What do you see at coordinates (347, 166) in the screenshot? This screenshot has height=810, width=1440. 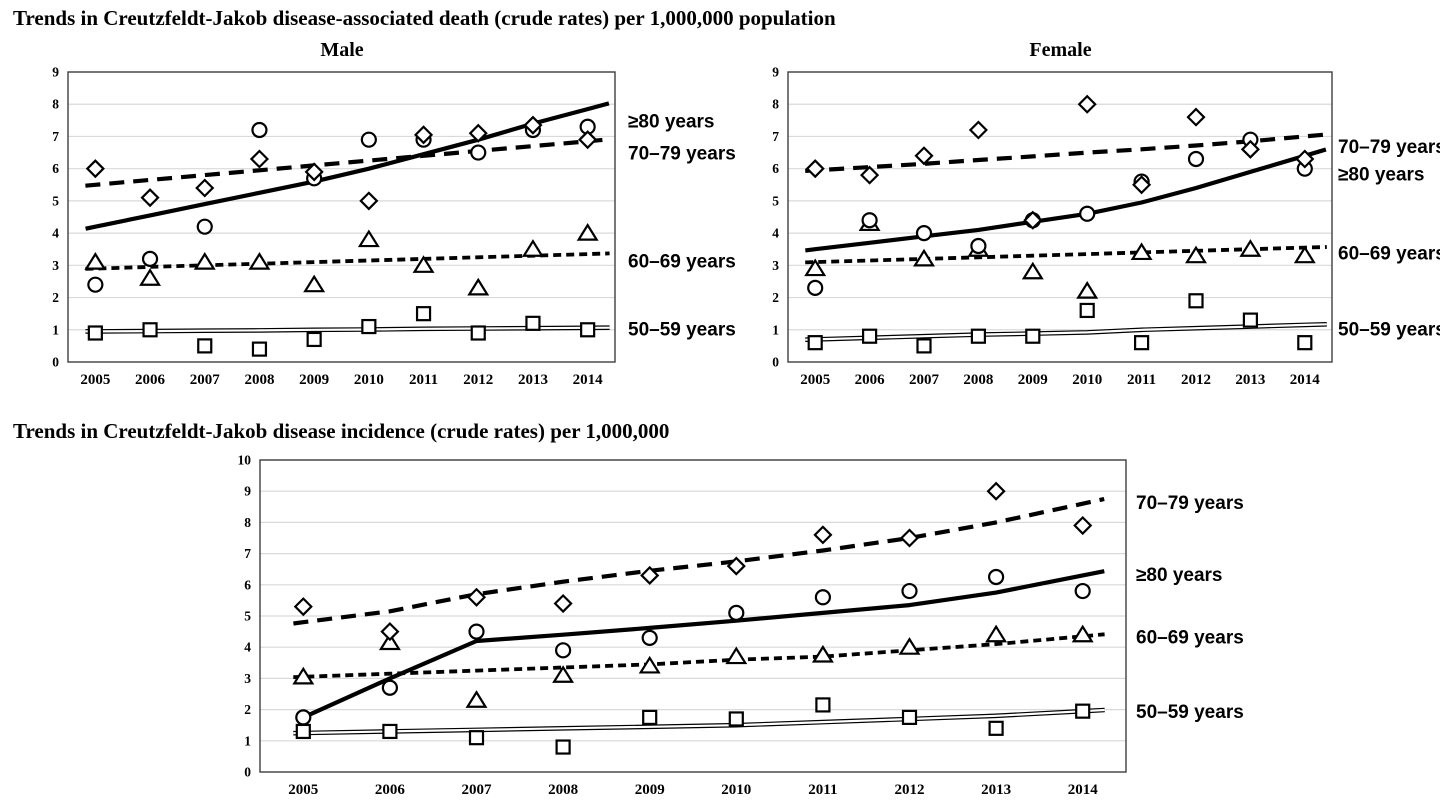 I see `trend-line-circle` at bounding box center [347, 166].